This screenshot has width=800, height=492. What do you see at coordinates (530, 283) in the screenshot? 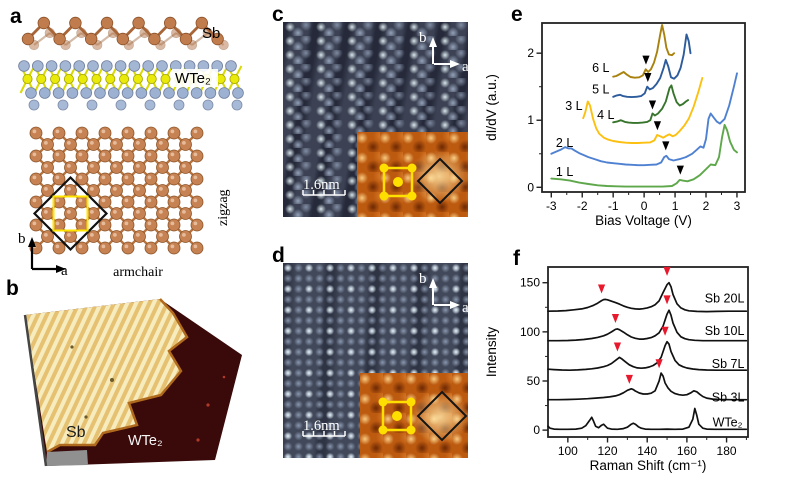
I see `svg-text: 150` at bounding box center [530, 283].